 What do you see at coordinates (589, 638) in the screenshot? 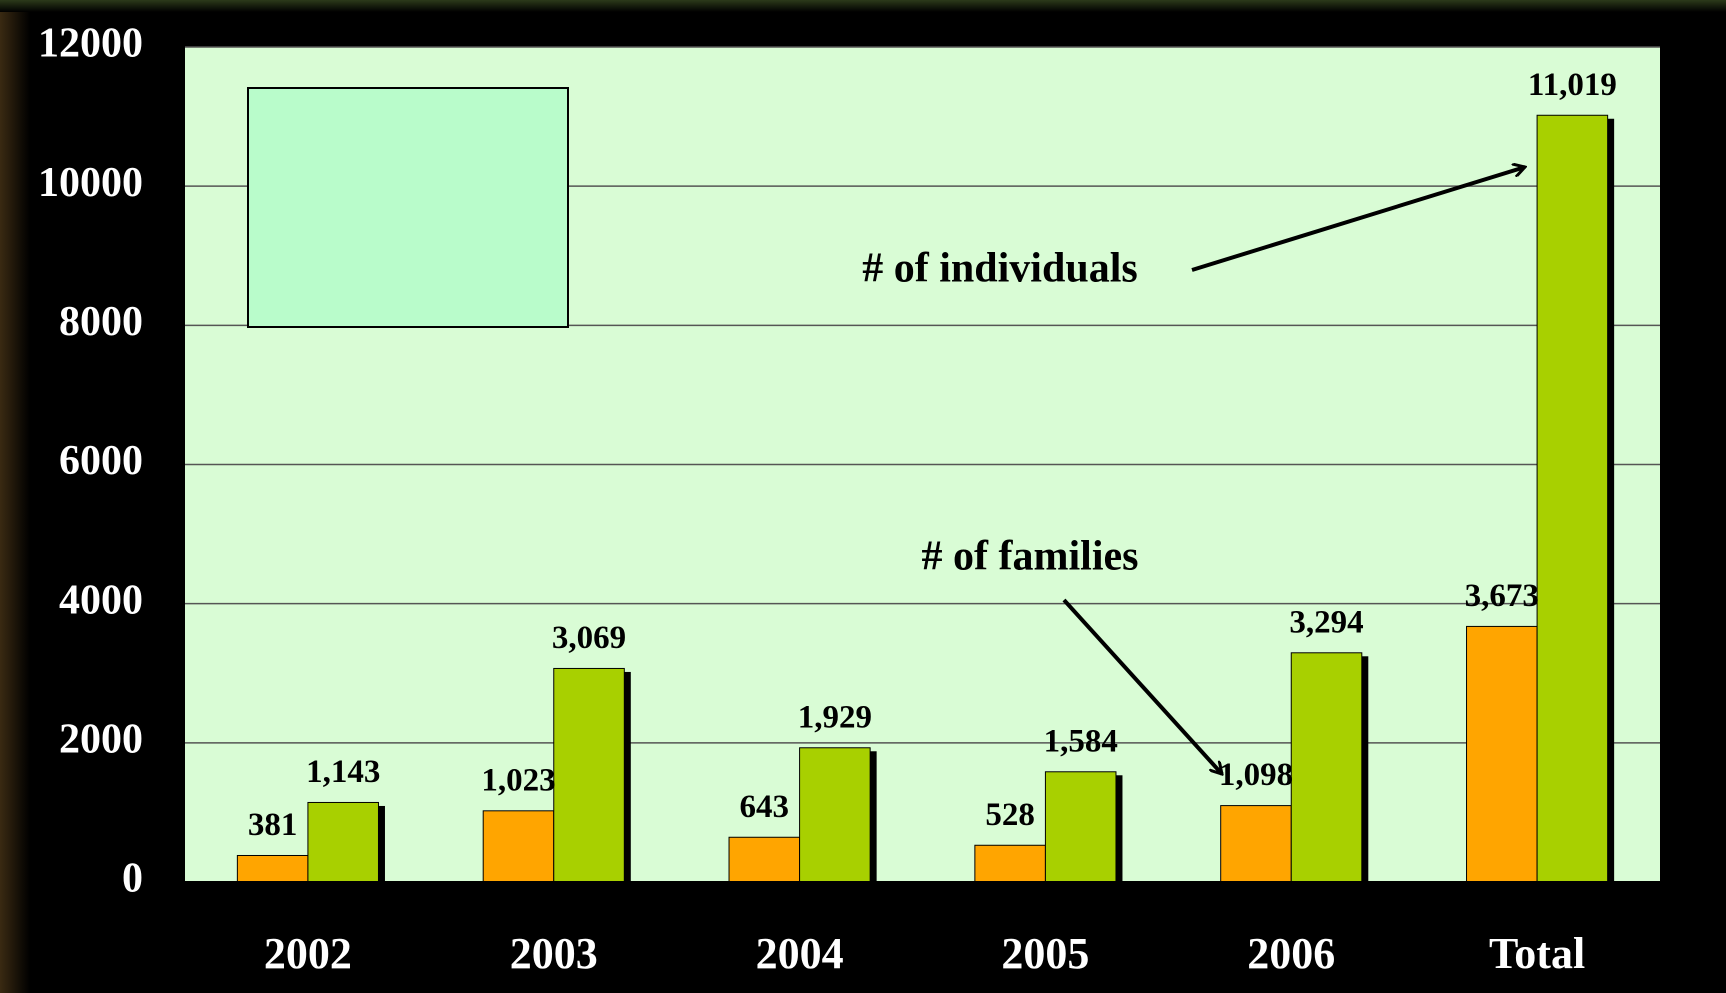
I see `data-label: 3,069` at bounding box center [589, 638].